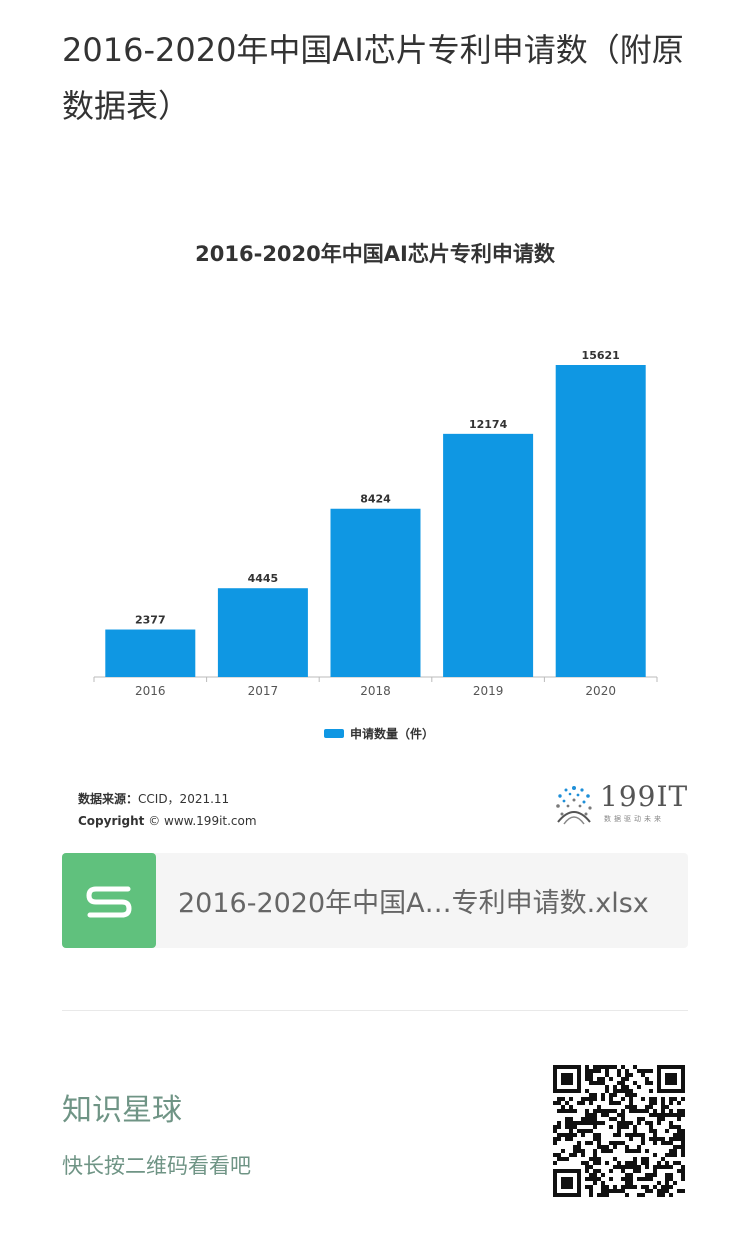  What do you see at coordinates (413, 903) in the screenshot?
I see `attachment-file-name: 2016-2020年中国A…专利申请数.xlsx` at bounding box center [413, 903].